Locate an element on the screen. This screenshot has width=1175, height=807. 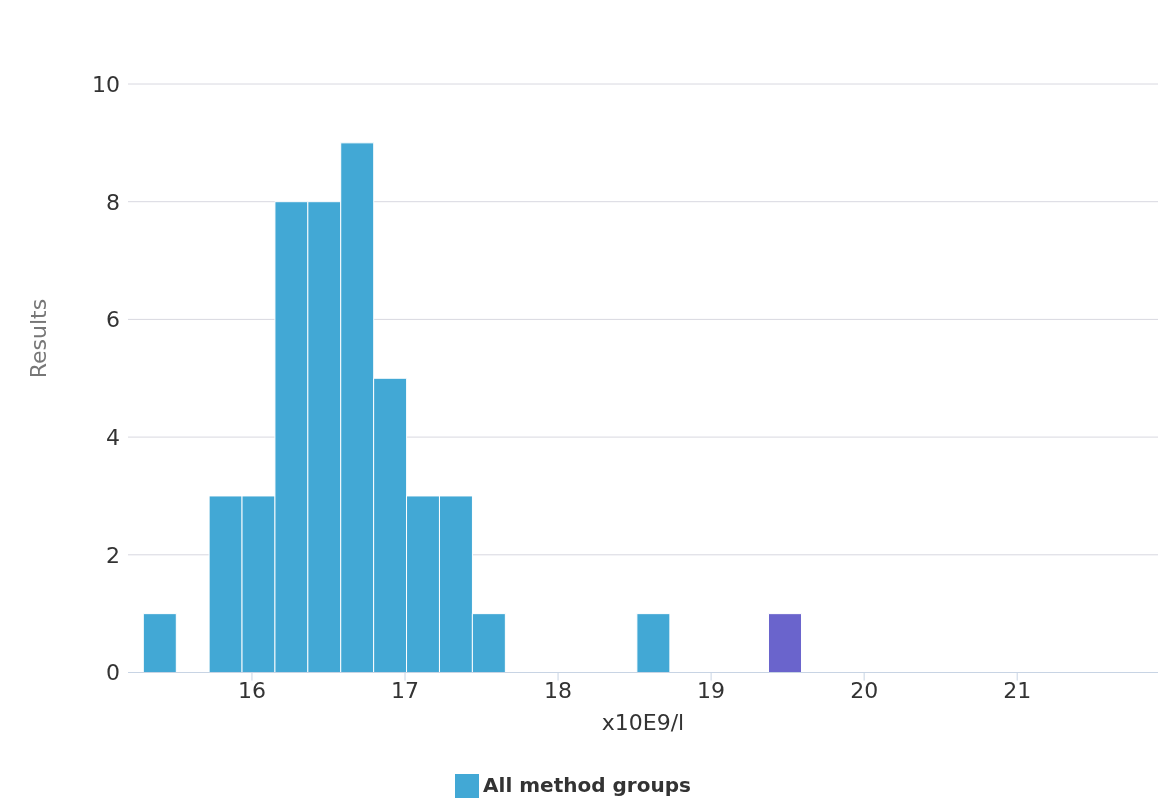
x-tick-label: 17 is located at coordinates (405, 691).